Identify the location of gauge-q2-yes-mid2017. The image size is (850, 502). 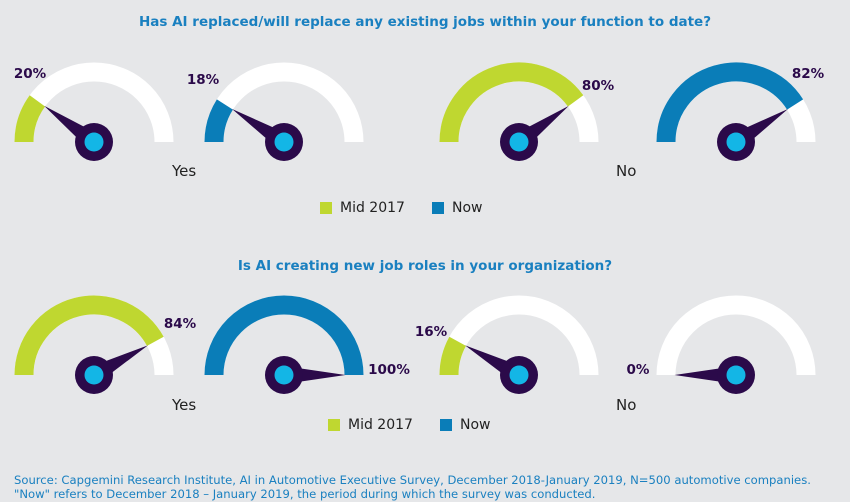
(94, 344).